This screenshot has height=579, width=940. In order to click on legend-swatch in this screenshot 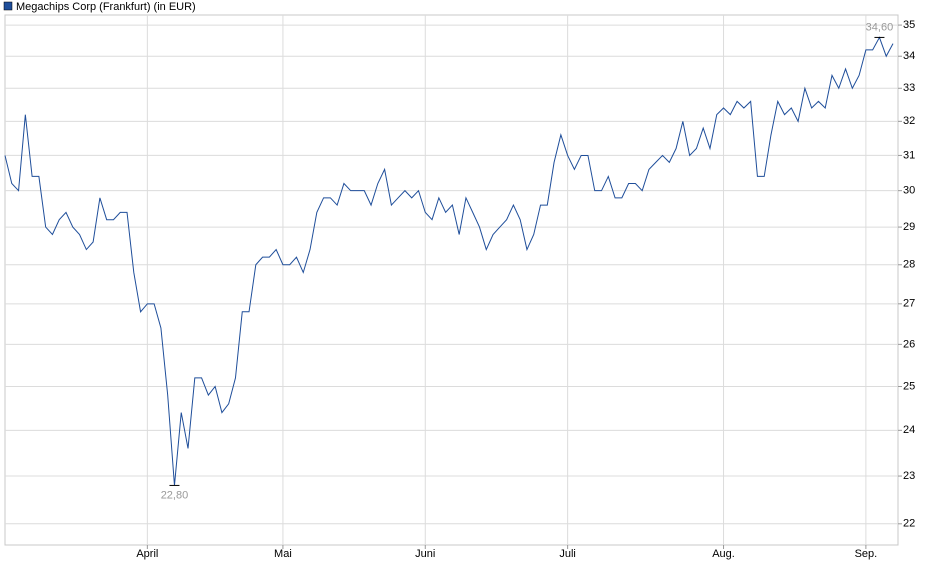, I will do `click(8, 6)`.